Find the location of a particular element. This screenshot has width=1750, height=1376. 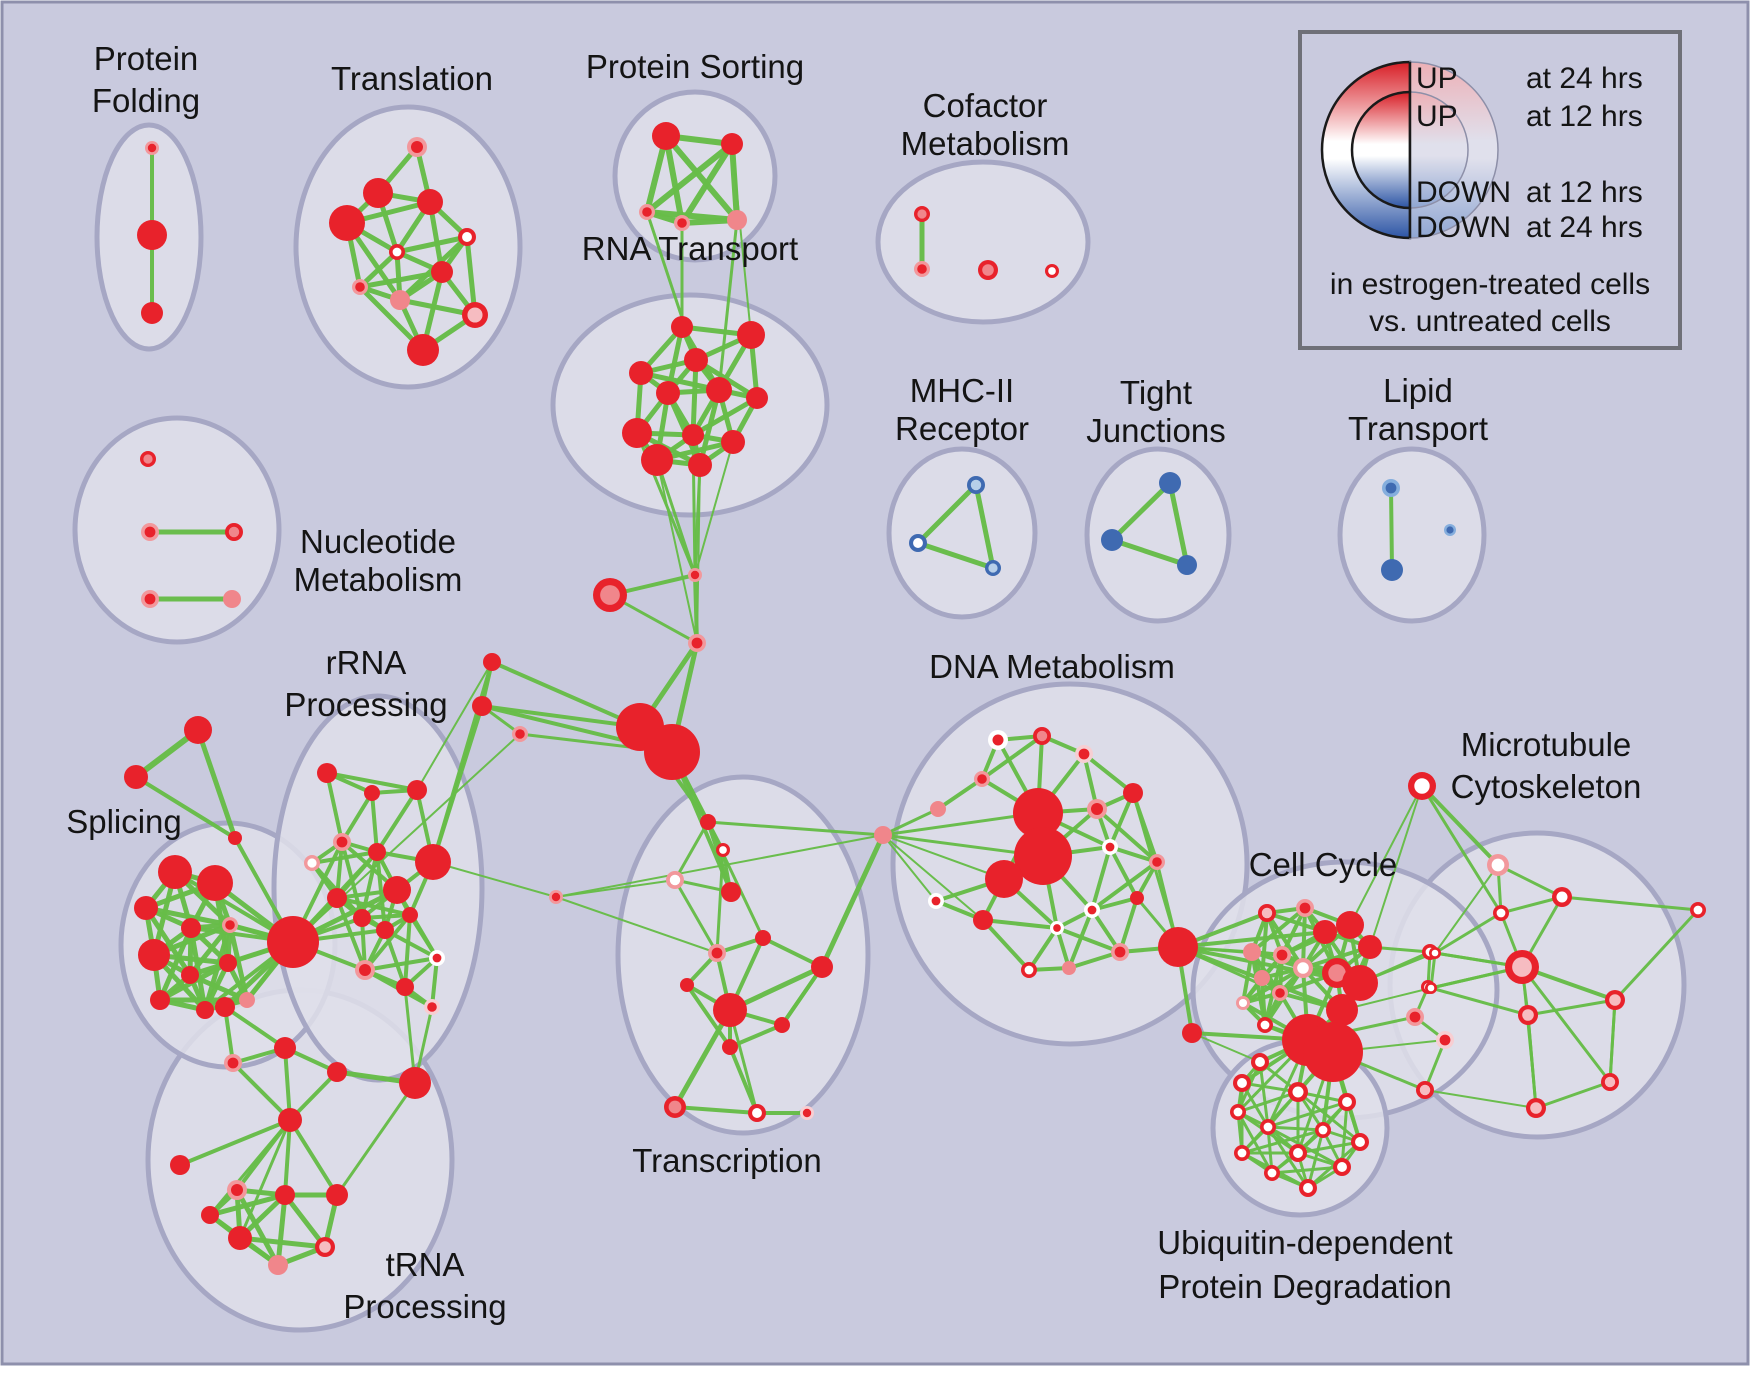

cluster-label-mhc-ii-receptor: MHC-II Receptor is located at coordinates (962, 409).